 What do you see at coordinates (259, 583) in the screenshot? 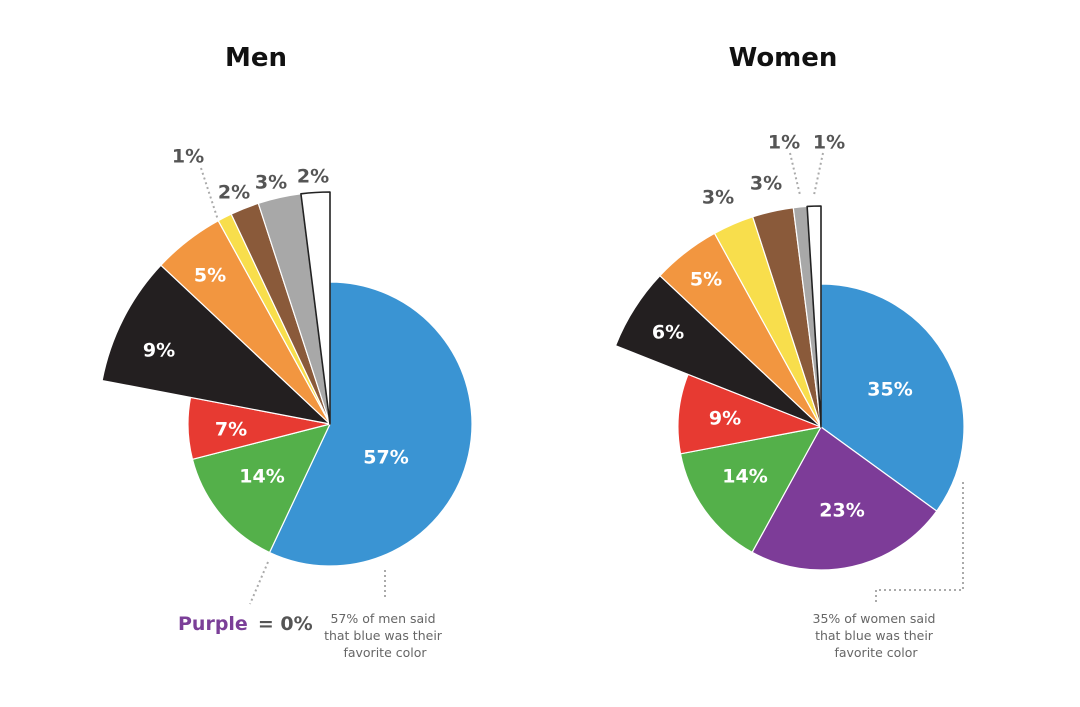
I see `men-purple-leader` at bounding box center [259, 583].